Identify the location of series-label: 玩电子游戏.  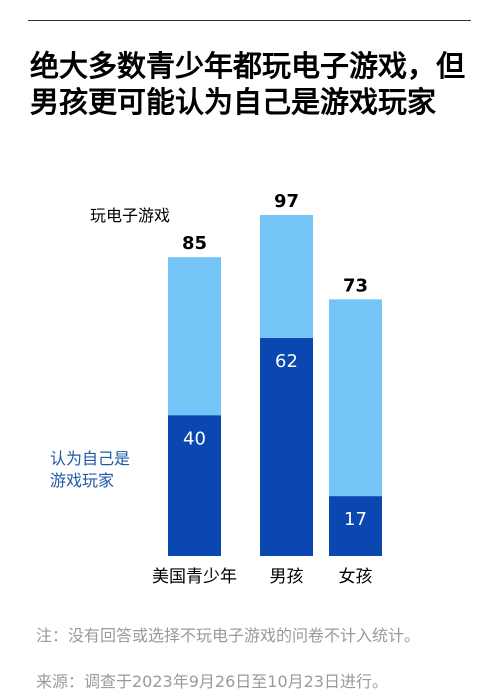
(130, 215).